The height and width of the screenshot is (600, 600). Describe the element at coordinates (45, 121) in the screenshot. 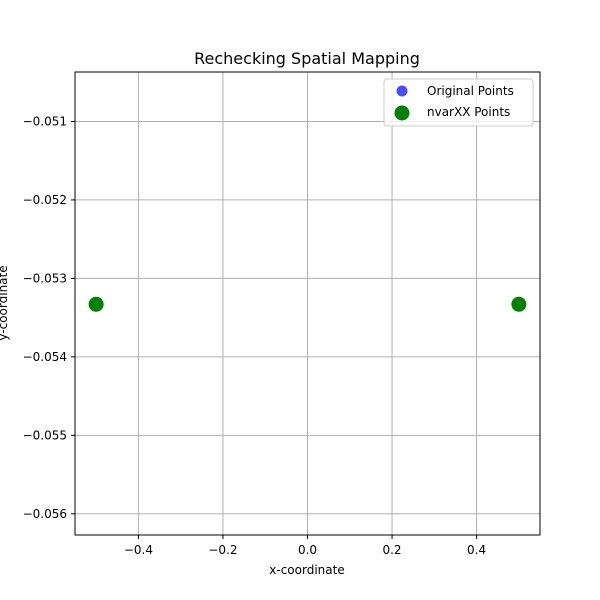

I see `y-tick-label: −0.051` at that location.